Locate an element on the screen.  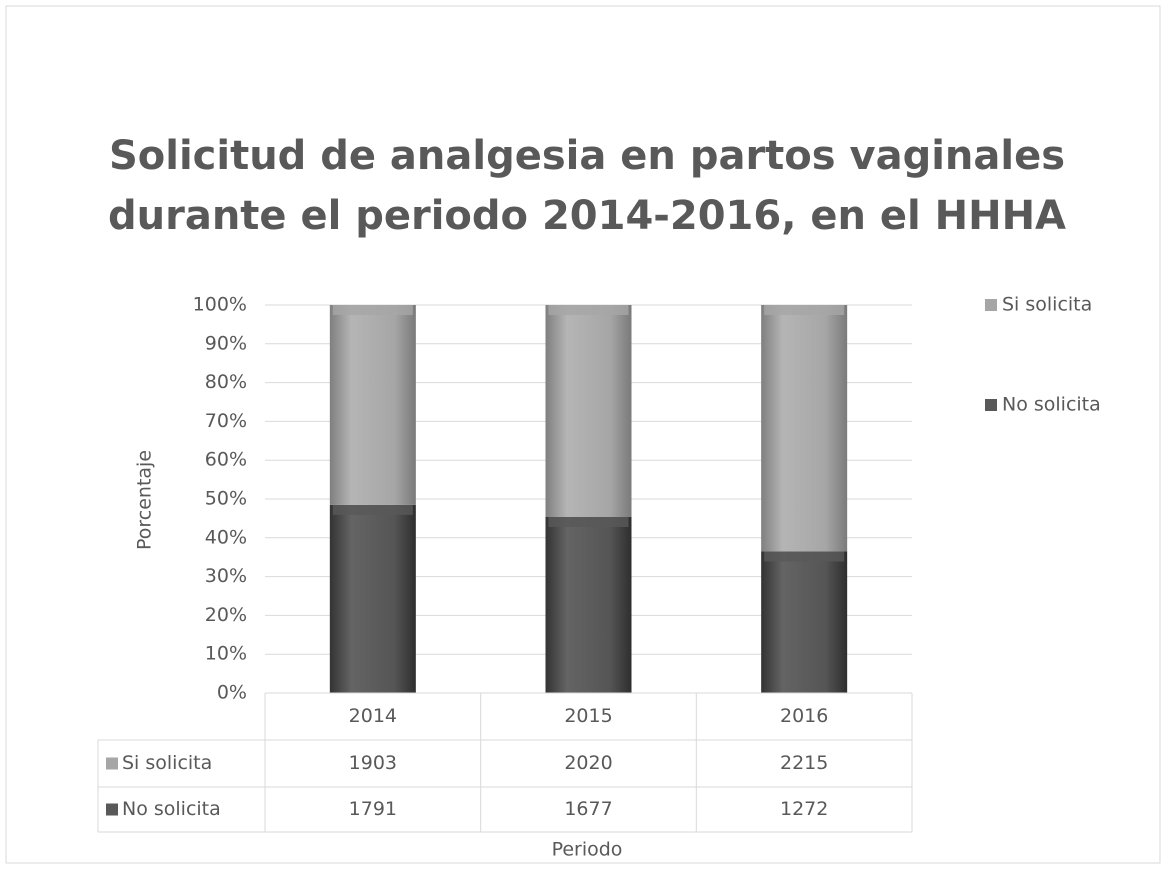
legend-label: No solicita is located at coordinates (1051, 405).